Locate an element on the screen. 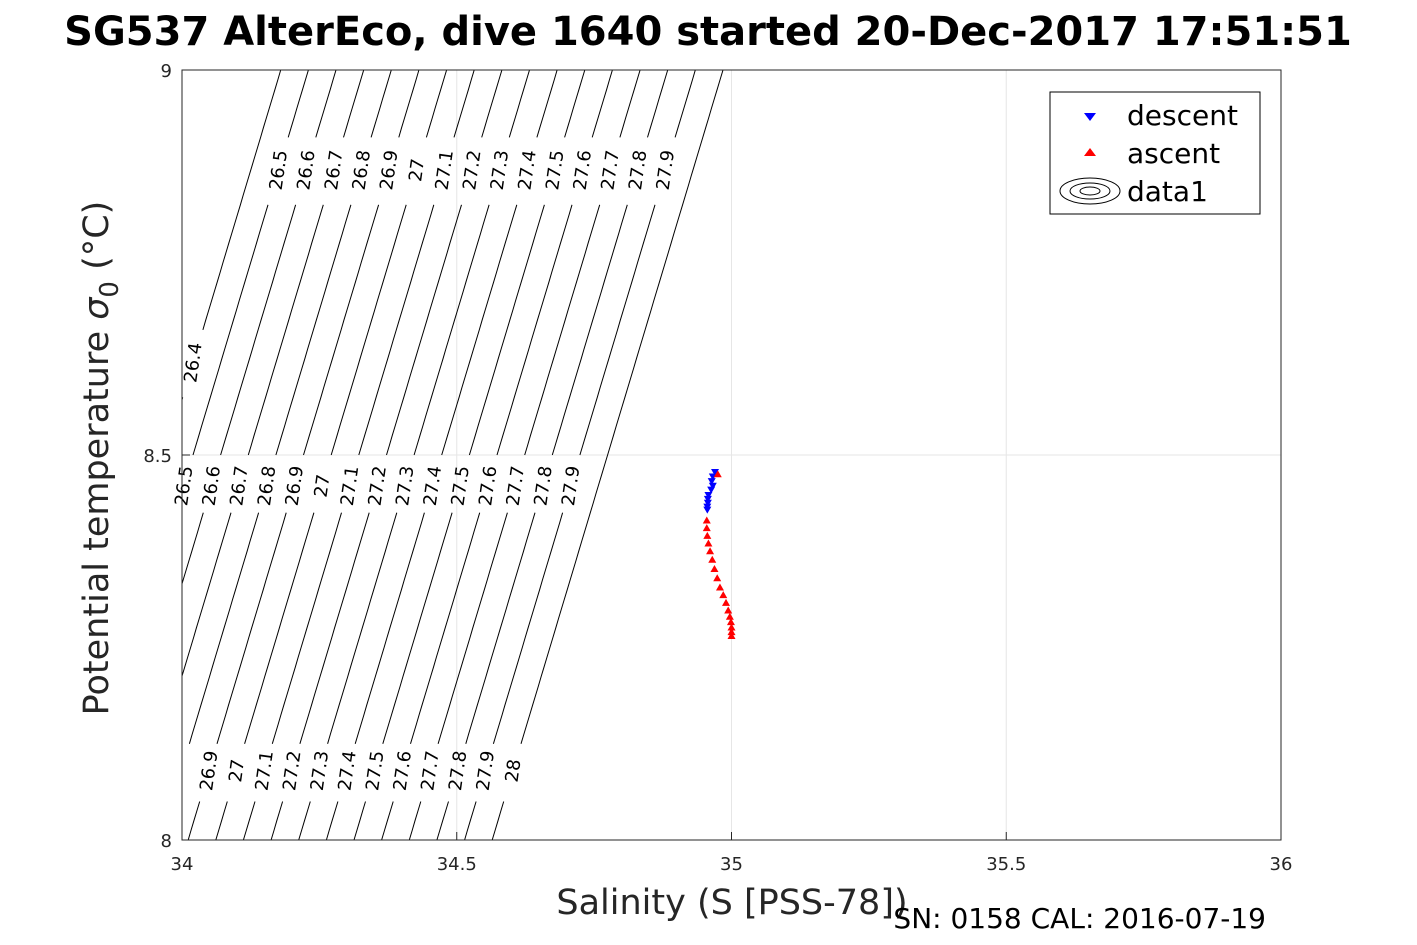  y-axis-label: Potential temperature σ0 (°C) is located at coordinates (101, 458).